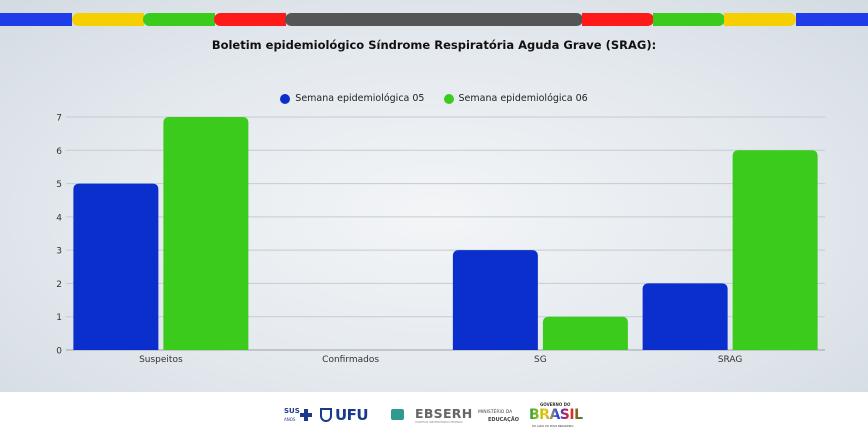  What do you see at coordinates (495, 412) in the screenshot?
I see `mec-logo-line1: MINISTÉRIO DA` at bounding box center [495, 412].